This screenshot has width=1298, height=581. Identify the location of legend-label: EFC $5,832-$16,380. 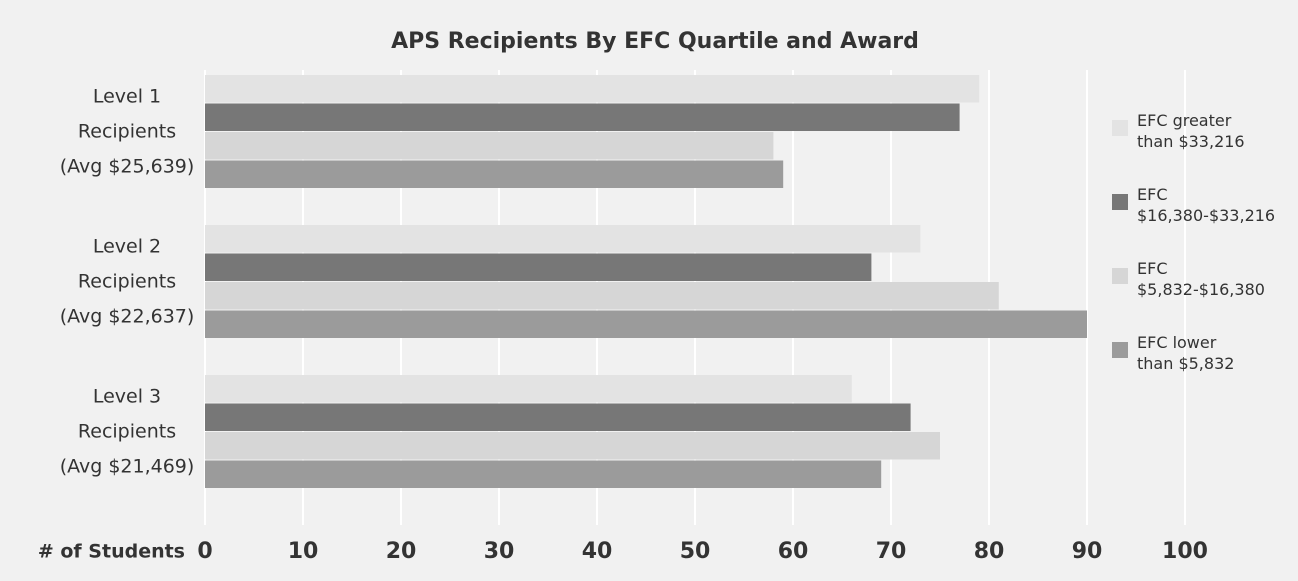
(1201, 279).